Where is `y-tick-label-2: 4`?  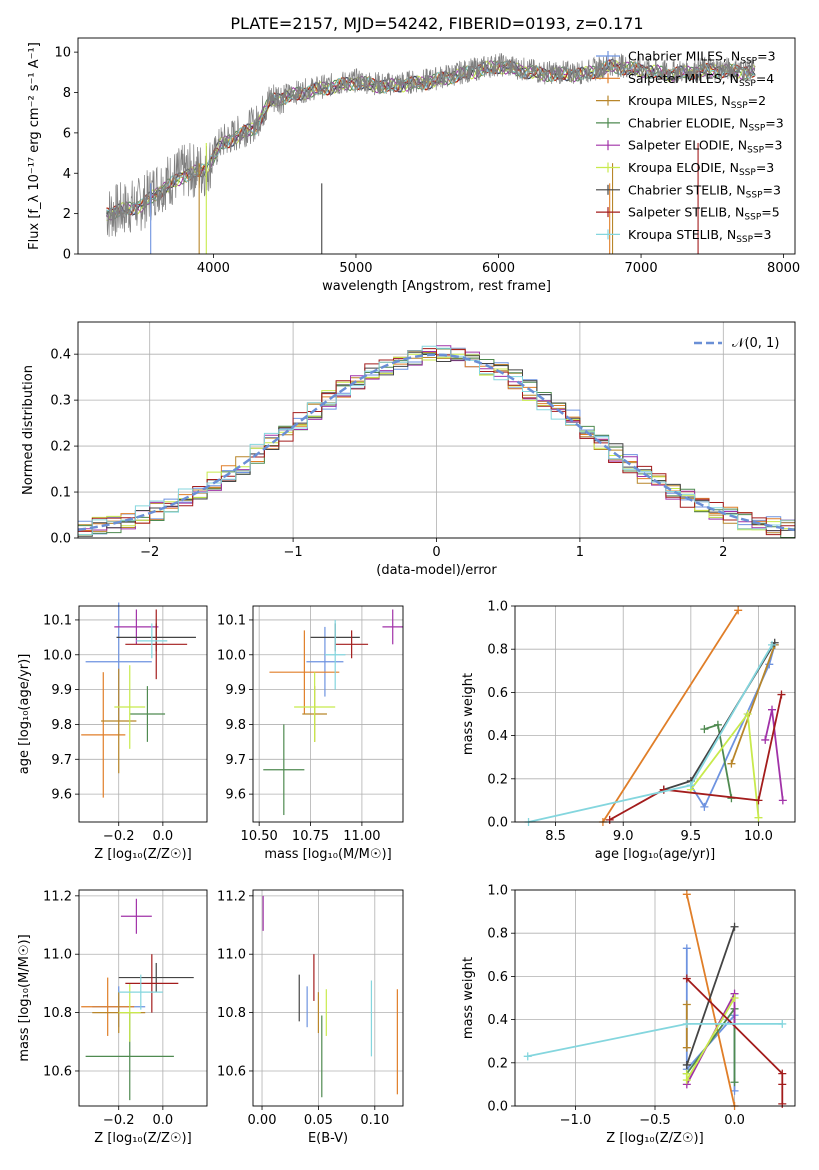 y-tick-label-2: 4 is located at coordinates (67, 174).